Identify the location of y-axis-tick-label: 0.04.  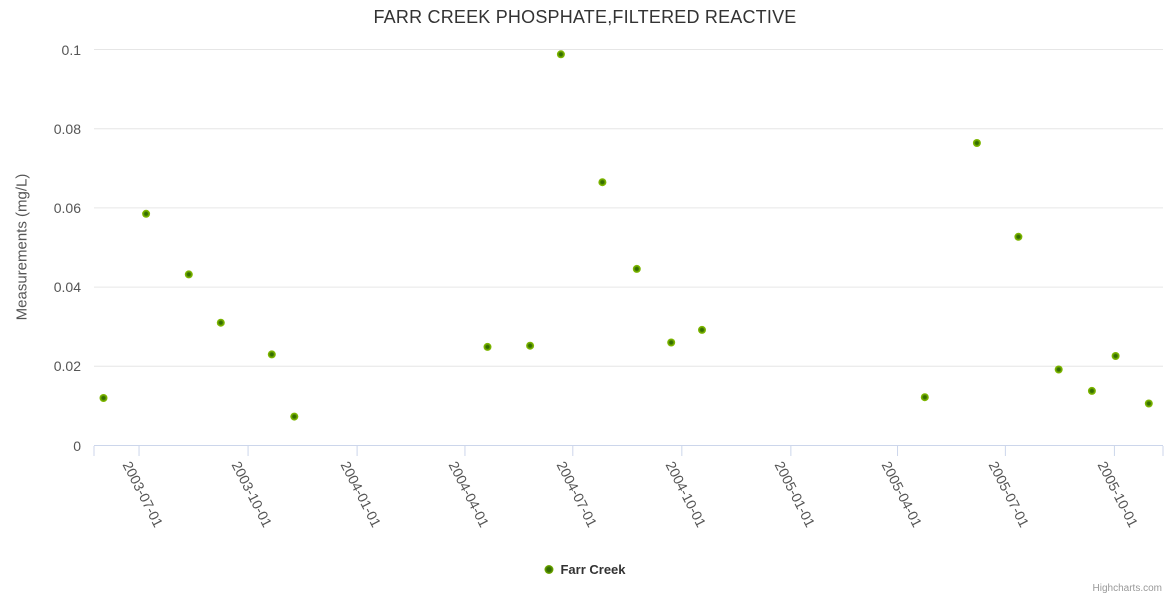
(67, 287).